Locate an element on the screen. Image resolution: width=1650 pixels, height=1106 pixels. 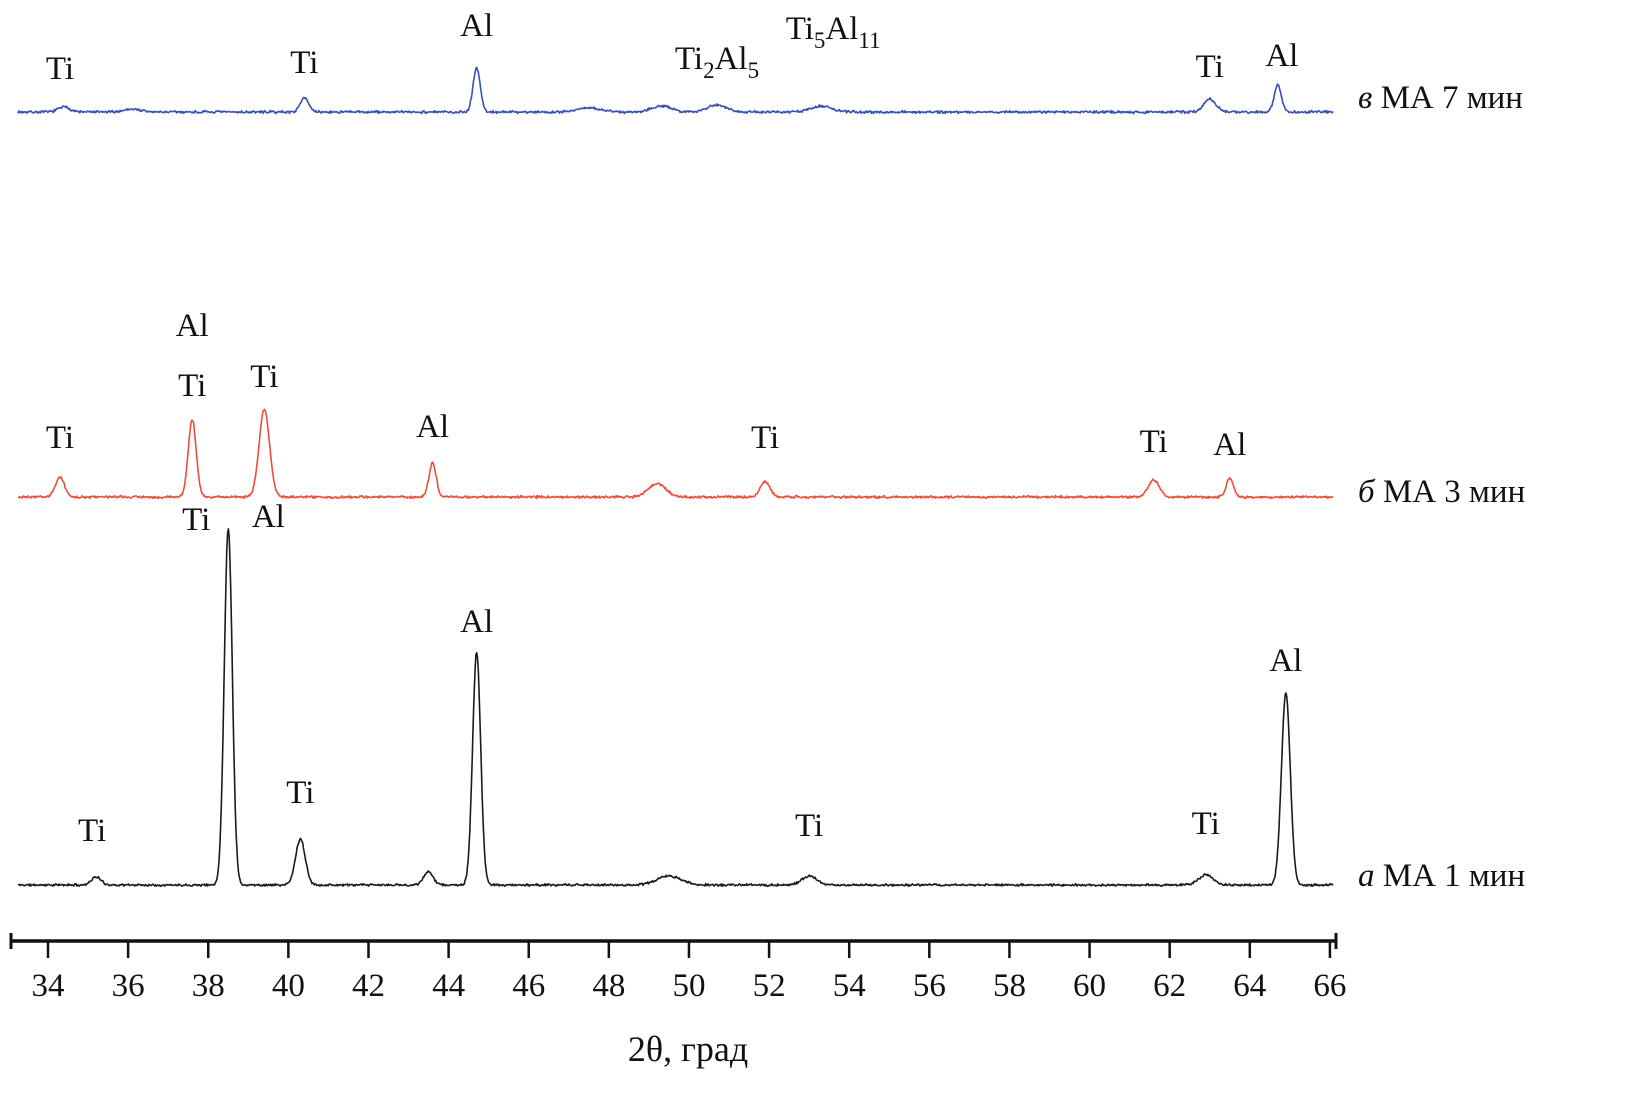
x-tick-label: 40 is located at coordinates (288, 986).